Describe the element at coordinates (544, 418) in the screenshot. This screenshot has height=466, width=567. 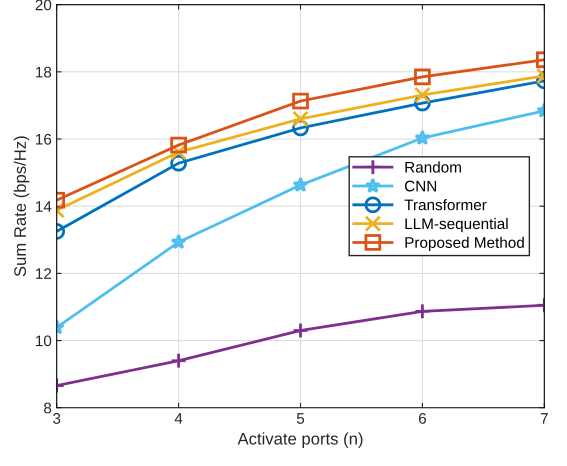
I see `x-tick-label: 7` at that location.